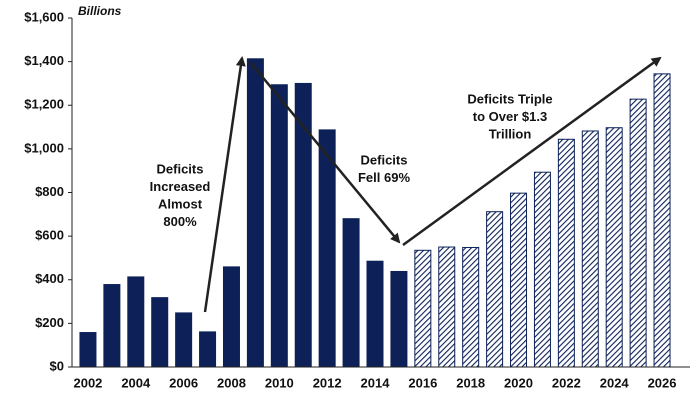 This screenshot has width=700, height=400. I want to click on x-tick-label: 2004, so click(136, 382).